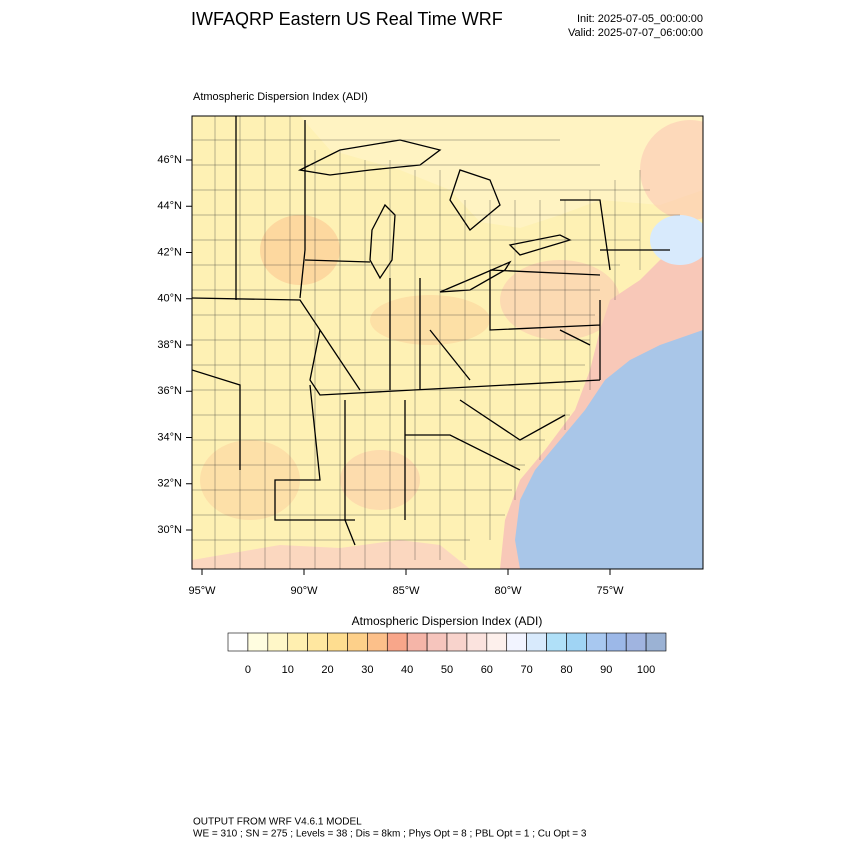 The width and height of the screenshot is (850, 850). What do you see at coordinates (508, 591) in the screenshot?
I see `lon-label: 80°W` at bounding box center [508, 591].